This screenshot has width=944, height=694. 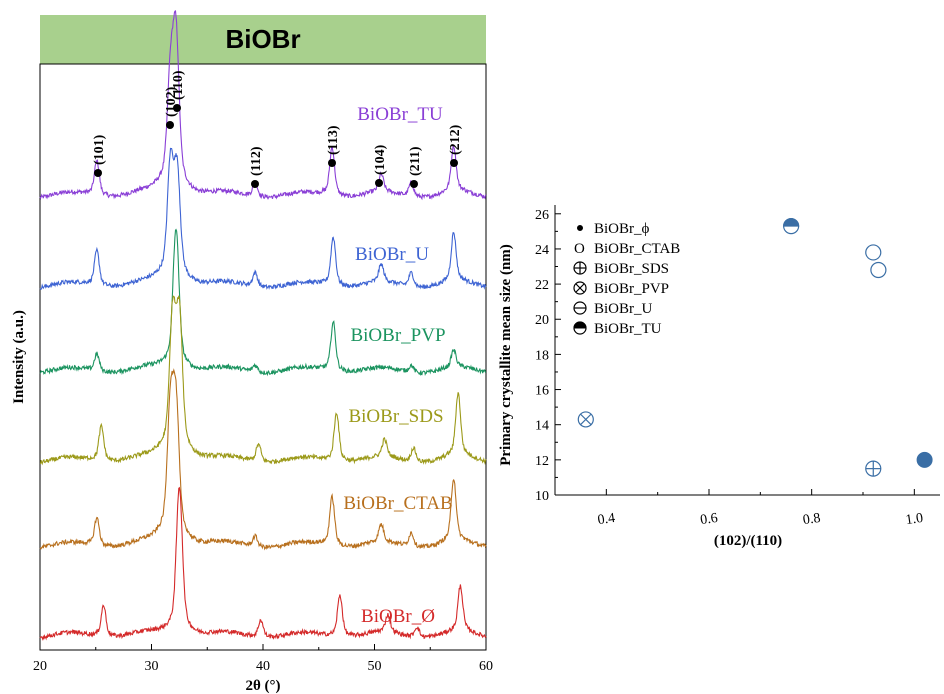 I want to click on legend-label-biobr-pvp: BiOBr_PVP, so click(x=631, y=289).